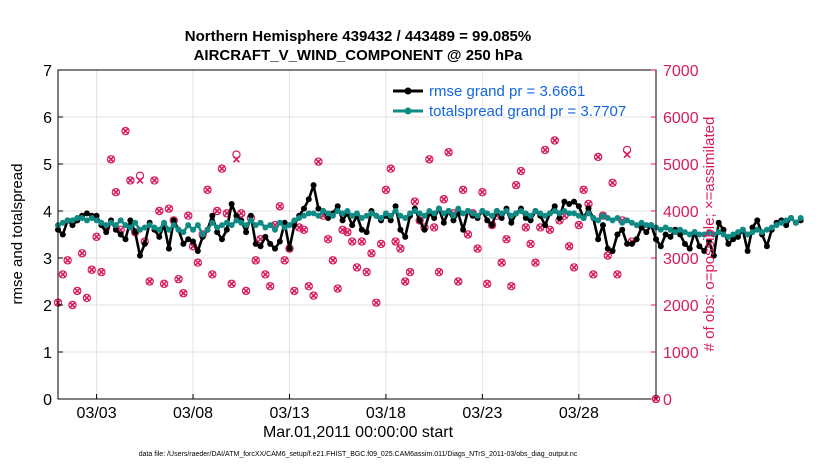 The height and width of the screenshot is (470, 830). Describe the element at coordinates (408, 91) in the screenshot. I see `rmse-legend-marker` at that location.